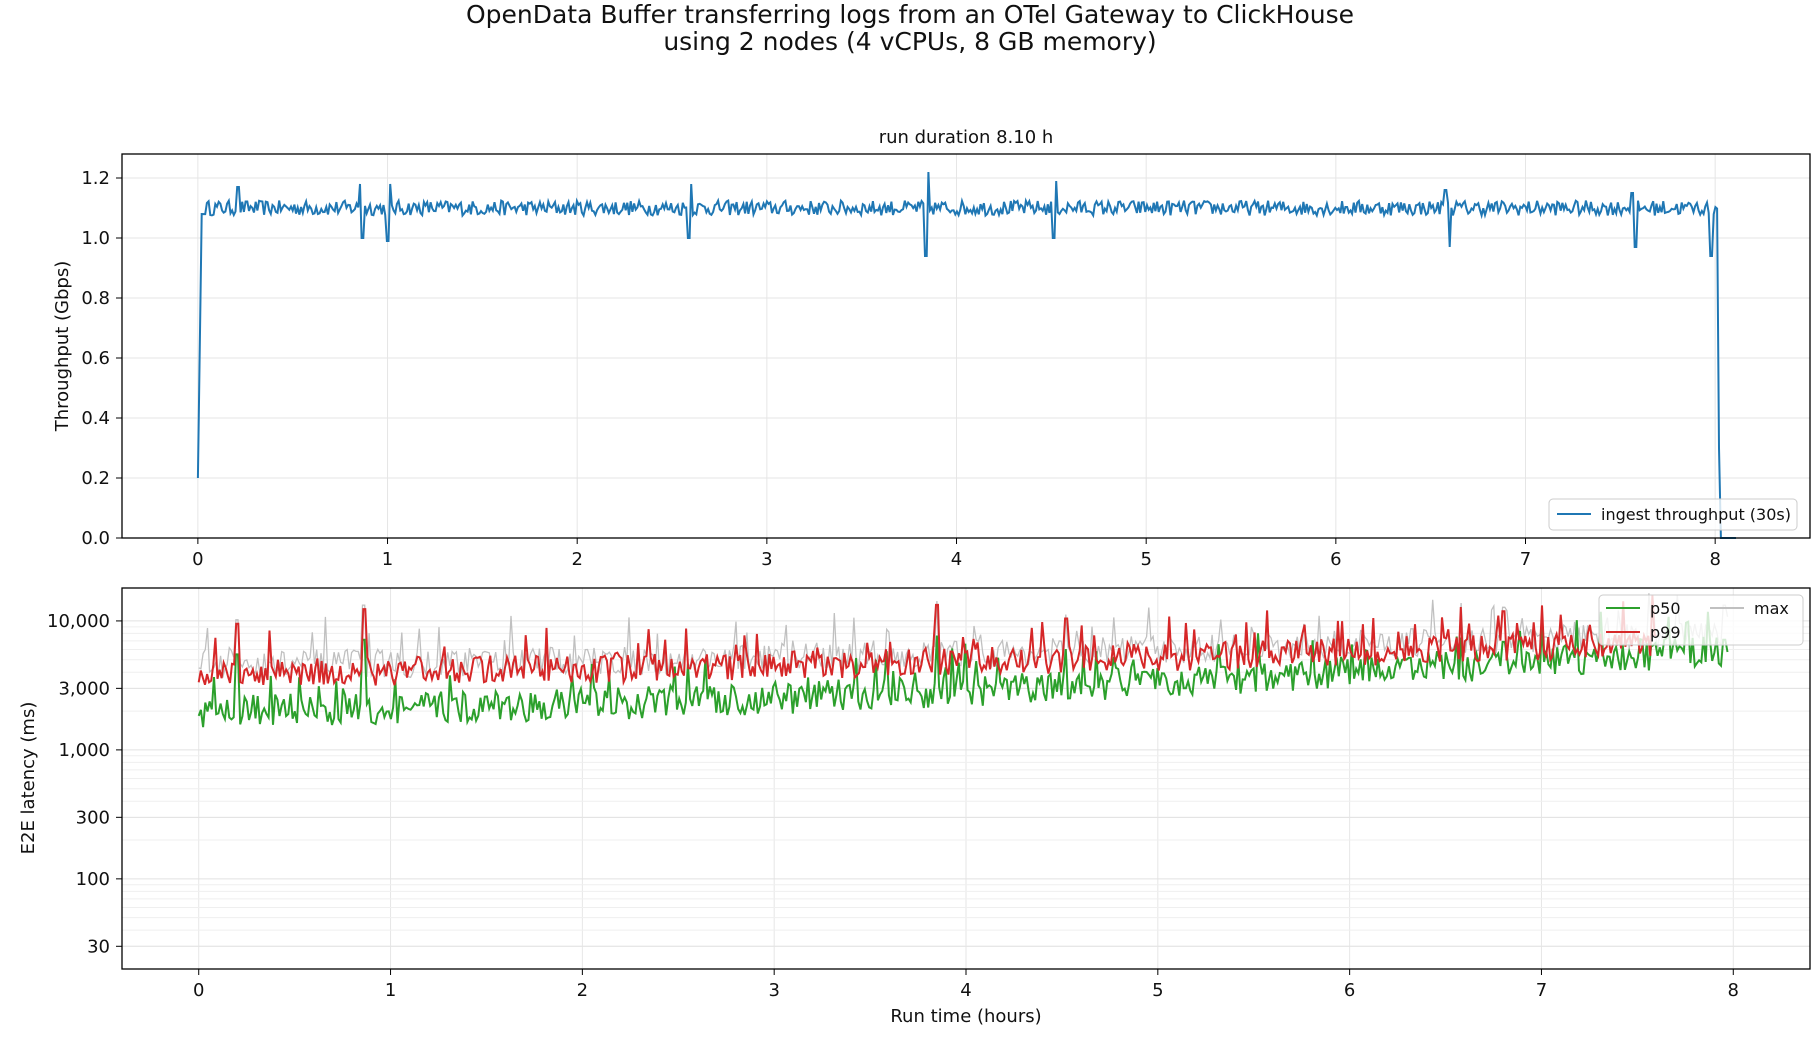 The width and height of the screenshot is (1820, 1040). What do you see at coordinates (198, 990) in the screenshot?
I see `latency-x-tick-label: 0` at bounding box center [198, 990].